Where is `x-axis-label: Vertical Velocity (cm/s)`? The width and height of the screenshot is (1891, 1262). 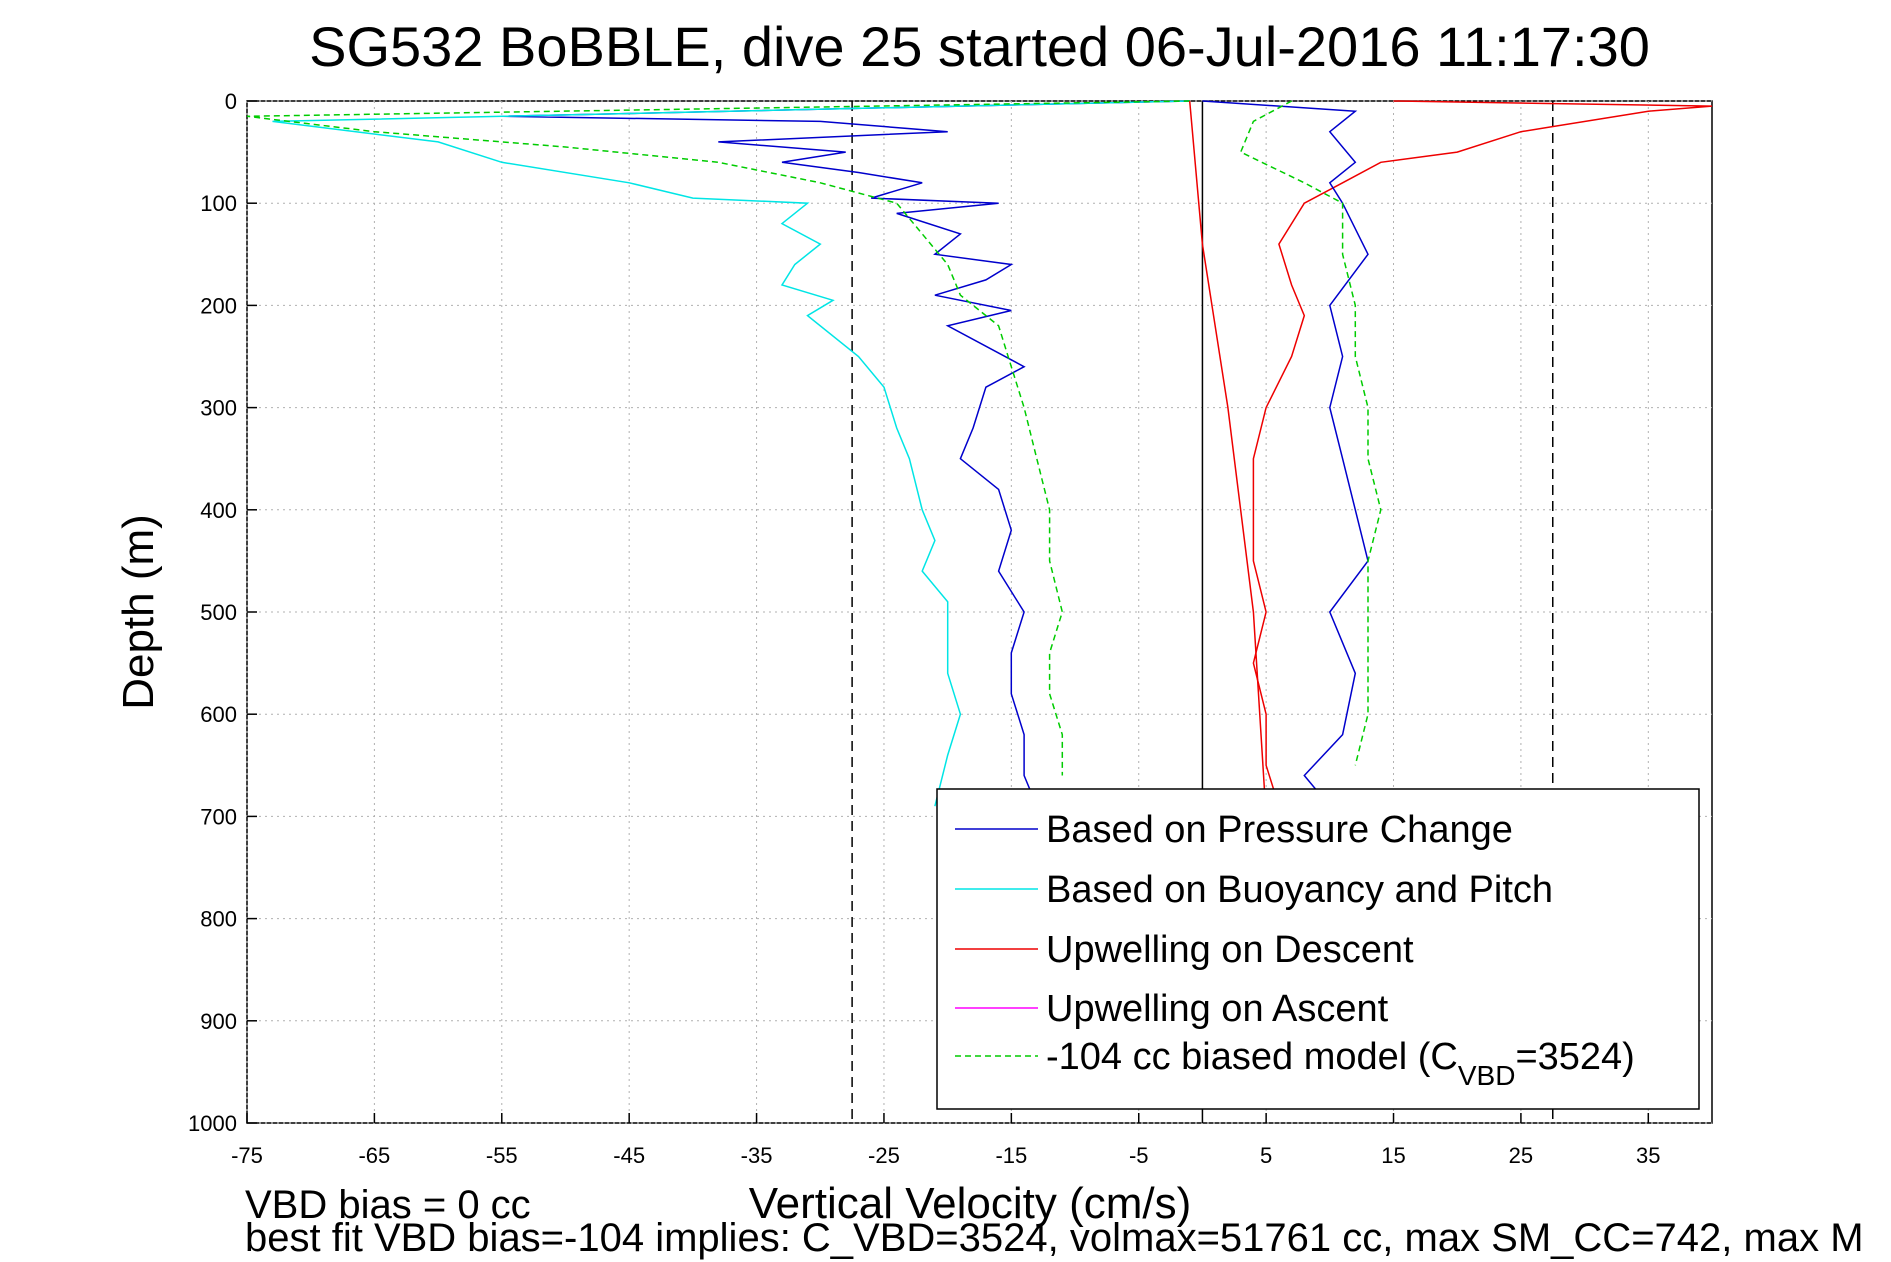
x-axis-label: Vertical Velocity (cm/s) is located at coordinates (970, 1203).